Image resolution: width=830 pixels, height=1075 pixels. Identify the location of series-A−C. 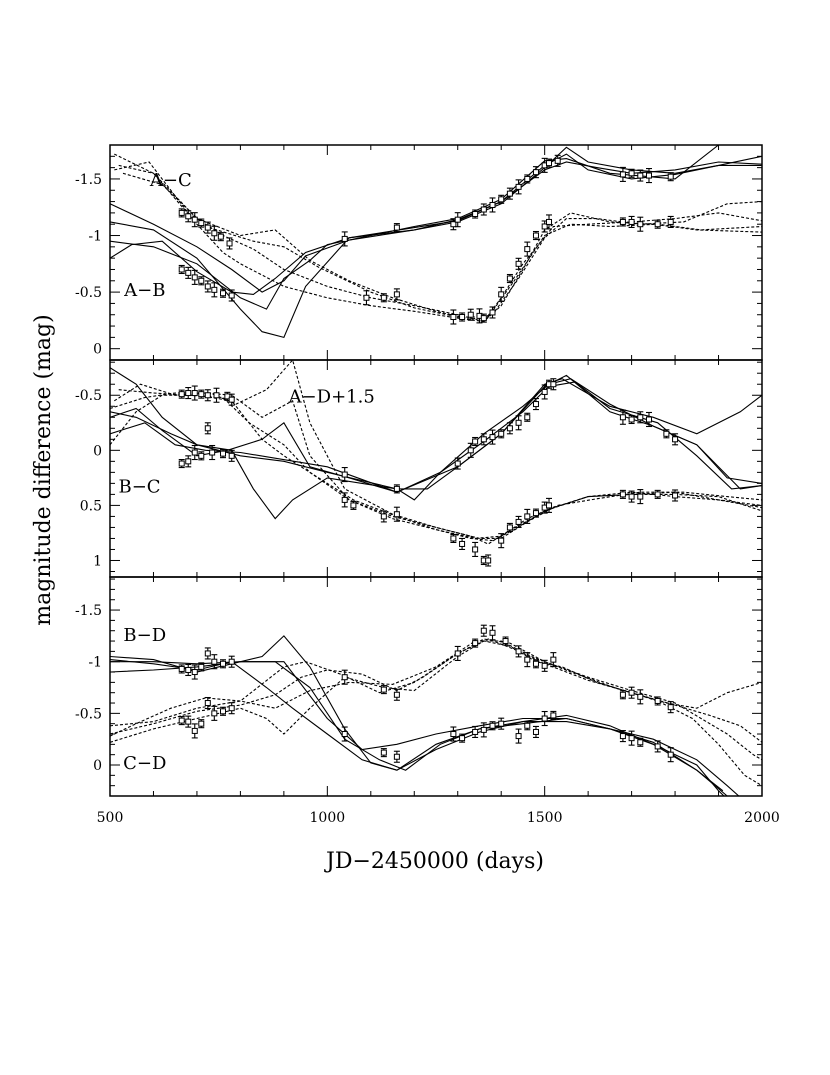
(426, 202).